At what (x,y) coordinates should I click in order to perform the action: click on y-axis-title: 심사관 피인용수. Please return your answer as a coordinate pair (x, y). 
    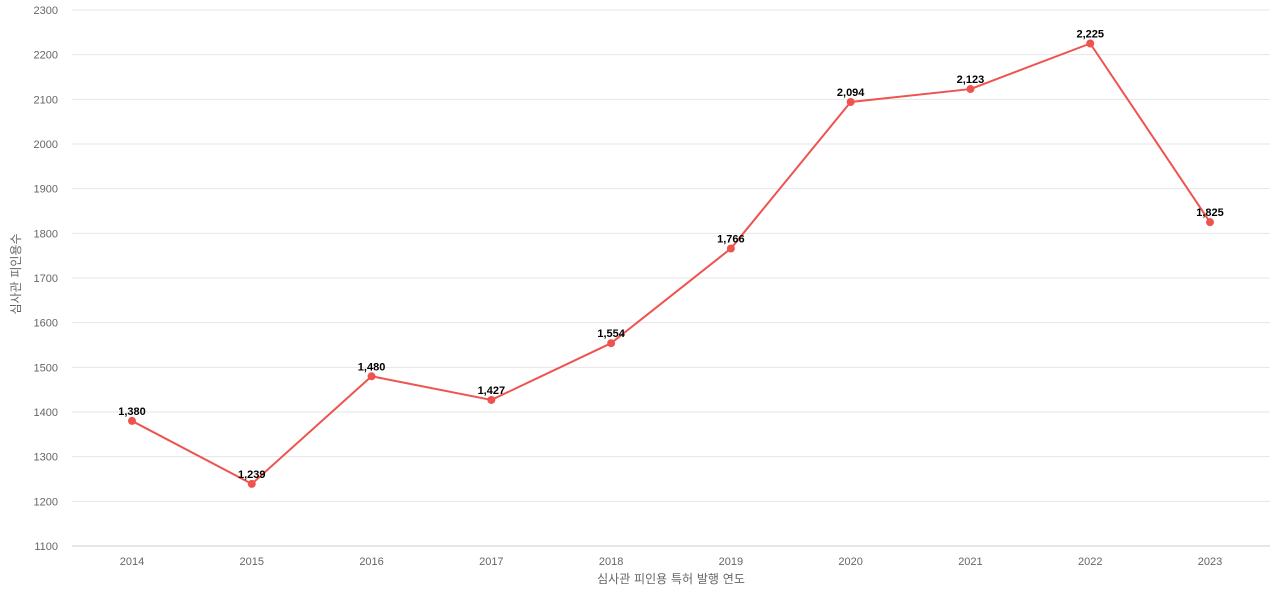
    Looking at the image, I should click on (16, 273).